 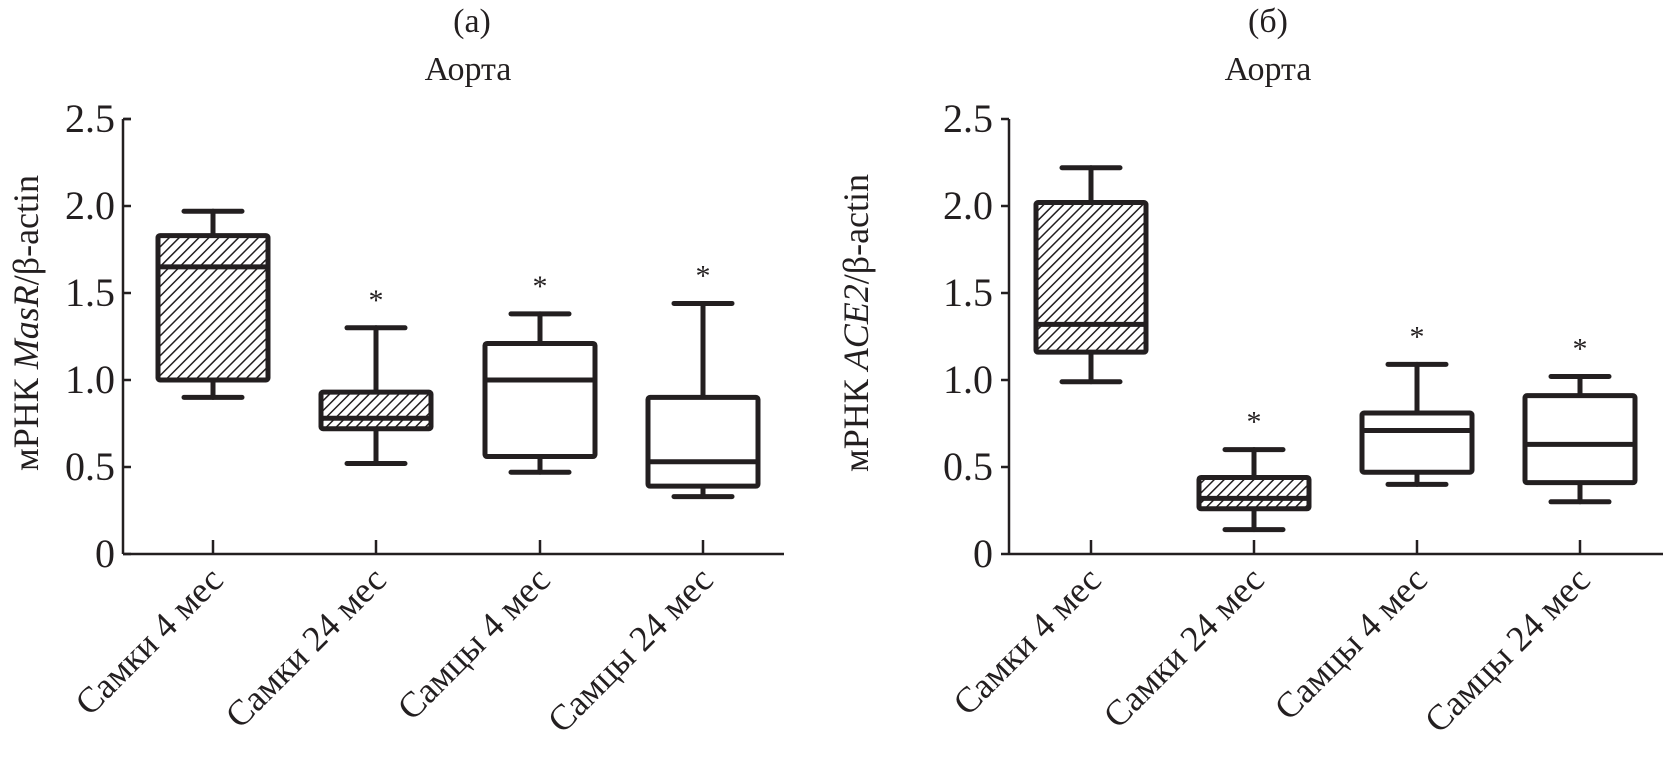 I want to click on y-axis-label-gene: ACE2, so click(x=856, y=328).